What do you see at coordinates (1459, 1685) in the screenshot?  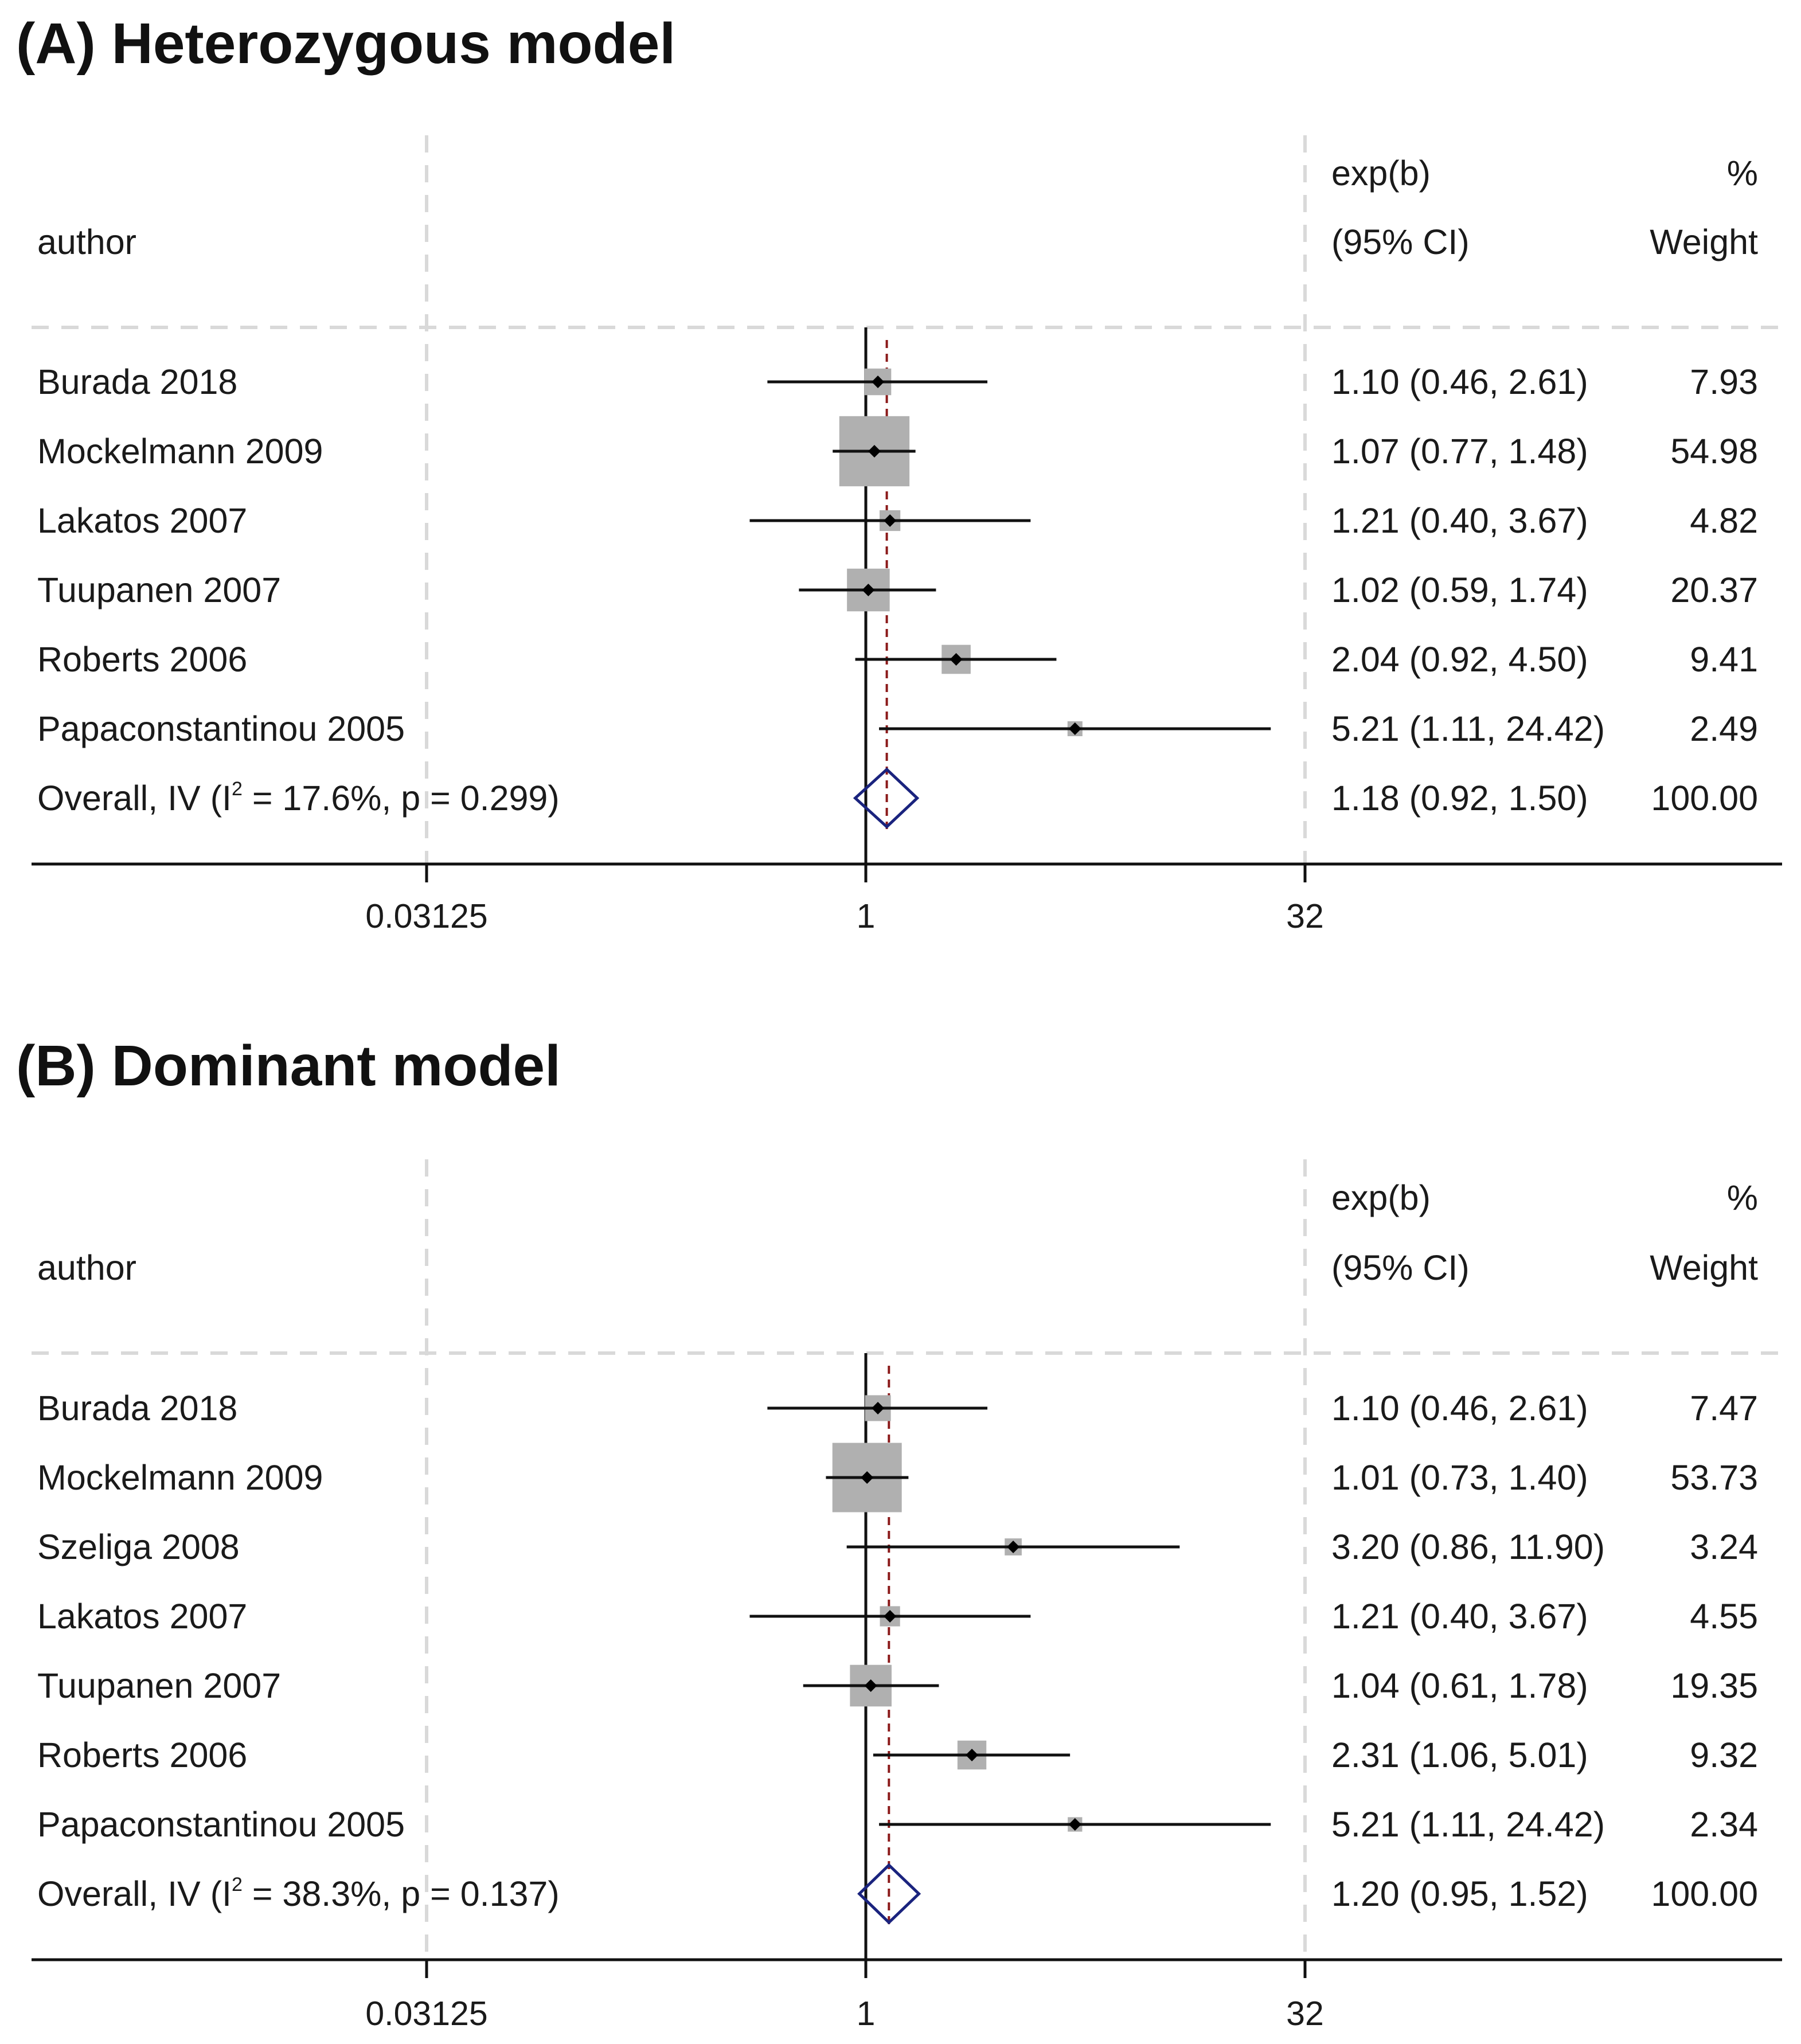 I see `study-ci-text: 1.04 (0.61, 1.78)` at bounding box center [1459, 1685].